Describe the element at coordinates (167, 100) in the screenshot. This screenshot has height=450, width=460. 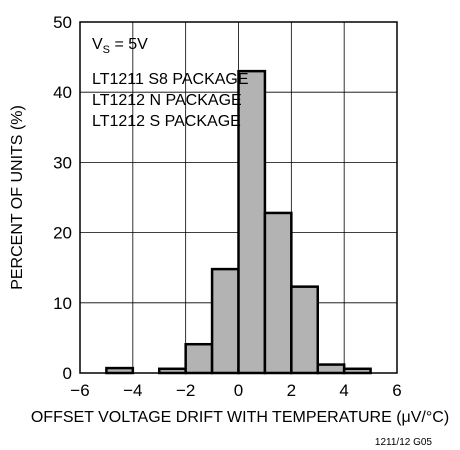
I see `package-label: LT1212 N PACKAGE` at that location.